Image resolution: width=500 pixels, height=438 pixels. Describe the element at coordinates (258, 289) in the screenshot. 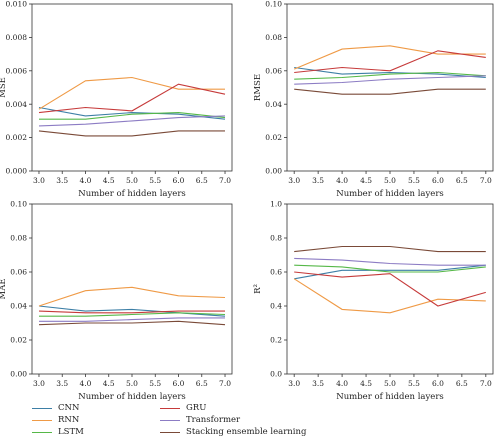

I see `y-axis-label: R²` at that location.